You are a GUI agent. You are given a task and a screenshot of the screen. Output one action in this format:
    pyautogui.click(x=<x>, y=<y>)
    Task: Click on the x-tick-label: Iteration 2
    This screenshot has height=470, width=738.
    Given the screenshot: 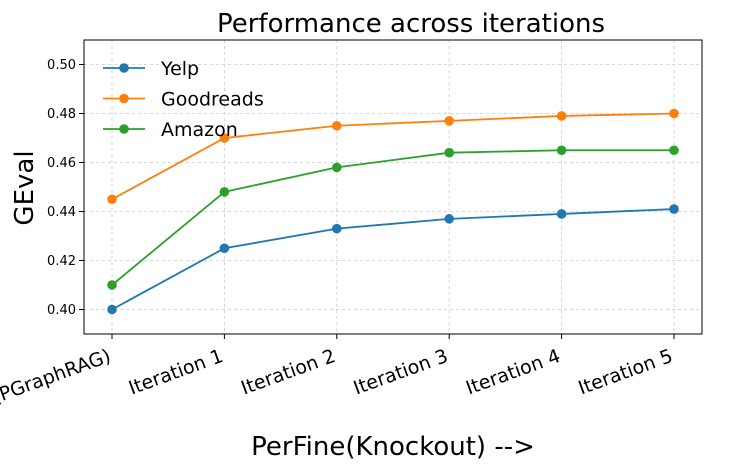 What is the action you would take?
    pyautogui.click(x=288, y=372)
    